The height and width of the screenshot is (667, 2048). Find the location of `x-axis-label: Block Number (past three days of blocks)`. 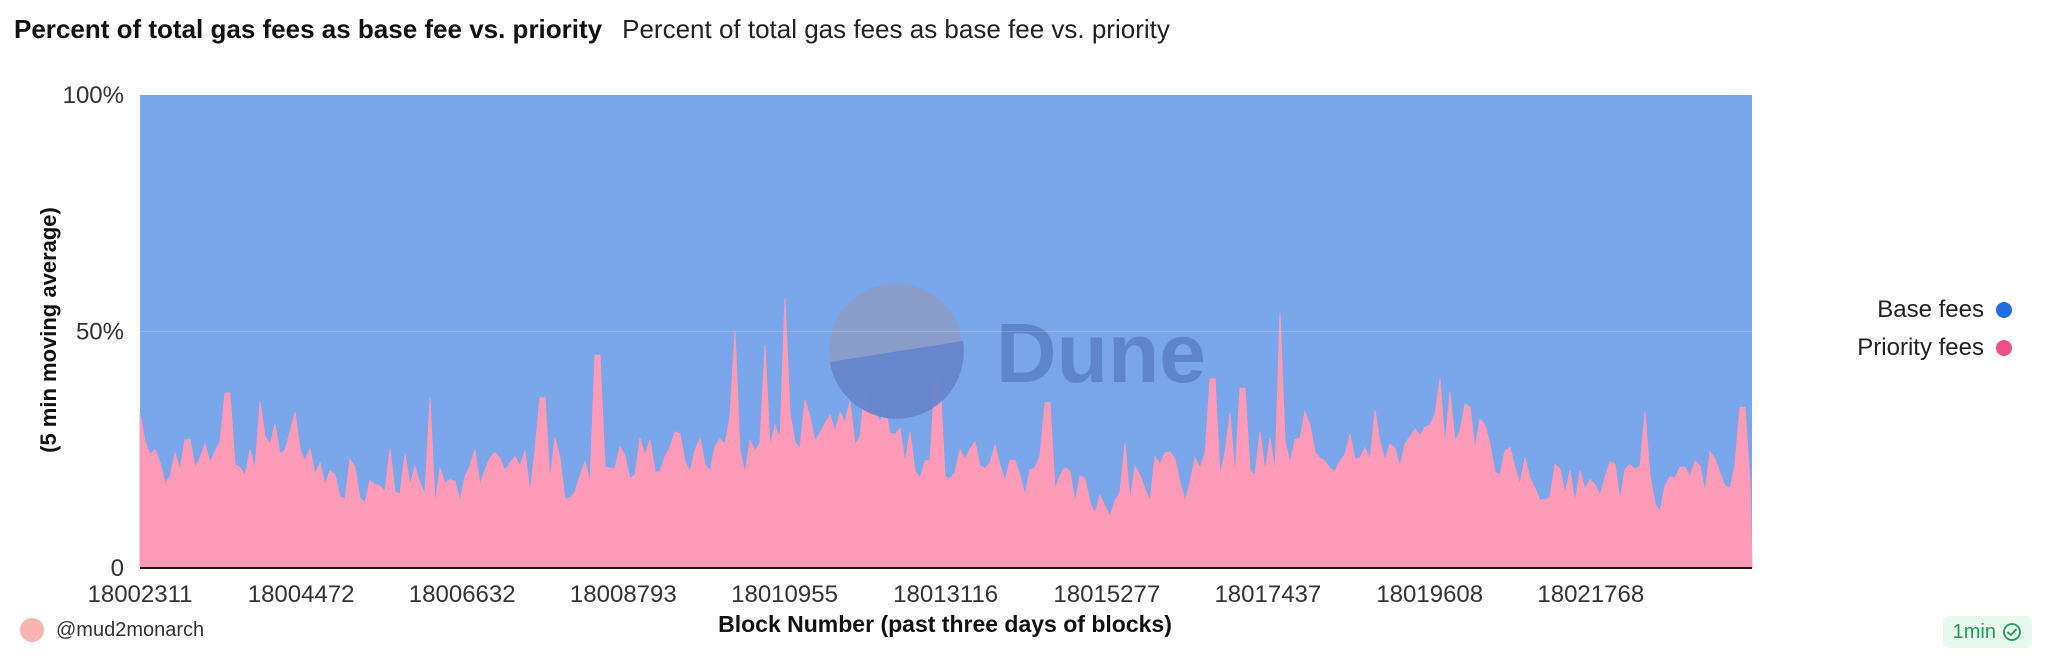

x-axis-label: Block Number (past three days of blocks) is located at coordinates (945, 624).